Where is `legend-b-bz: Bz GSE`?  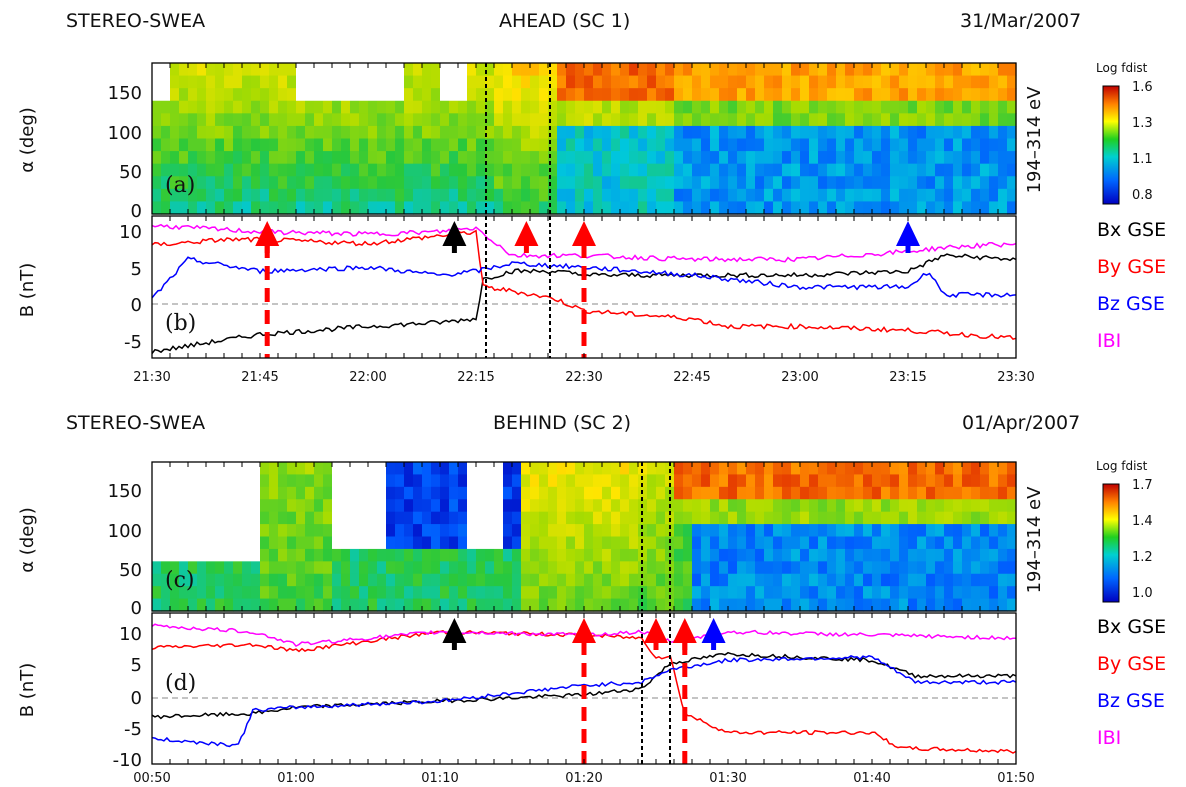
legend-b-bz: Bz GSE is located at coordinates (1131, 304).